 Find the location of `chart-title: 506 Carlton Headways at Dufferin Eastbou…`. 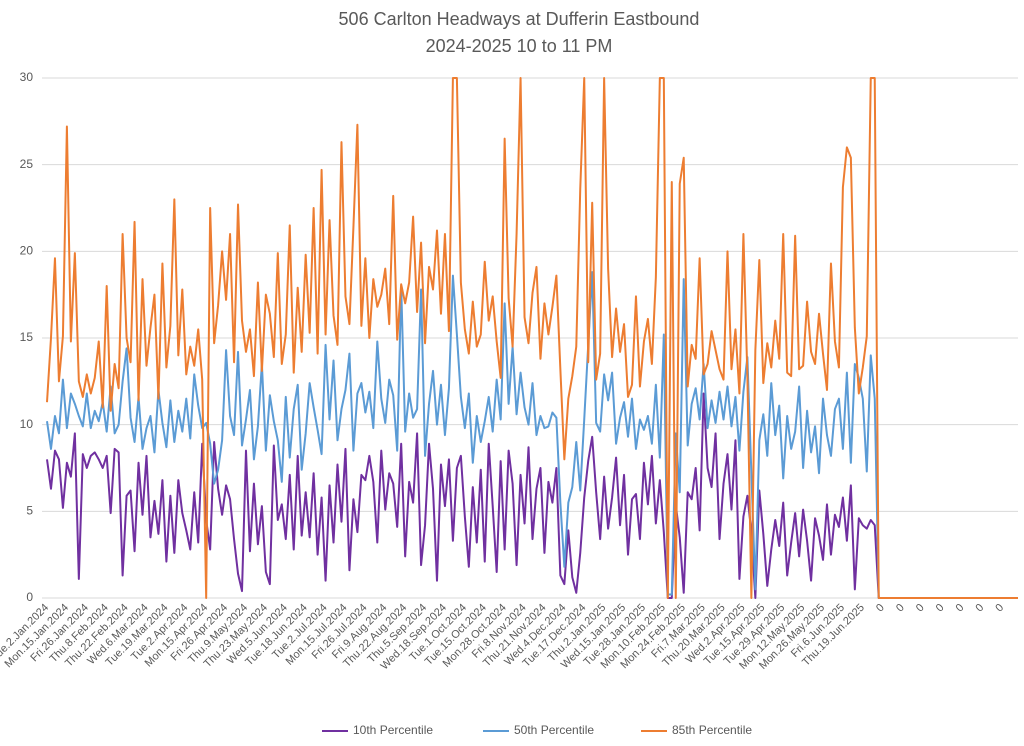

chart-title: 506 Carlton Headways at Dufferin Eastbou… is located at coordinates (519, 19).